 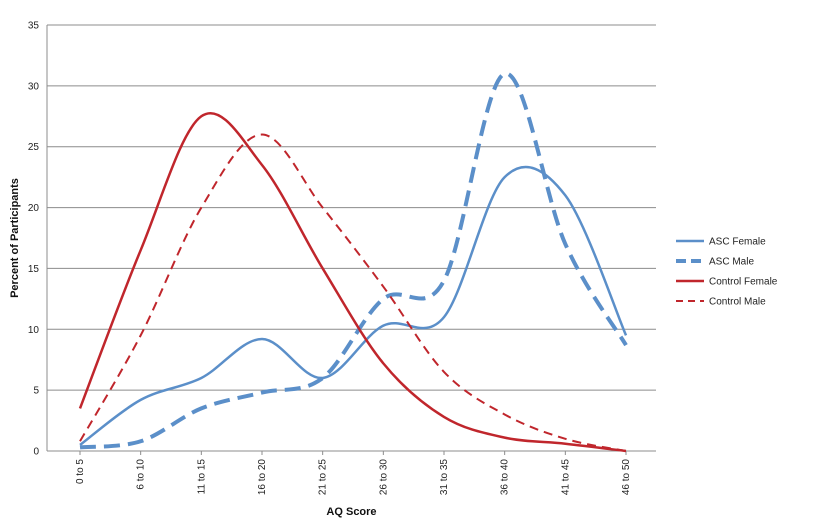 What do you see at coordinates (737, 242) in the screenshot?
I see `legend-label-asc-female: ASC Female` at bounding box center [737, 242].